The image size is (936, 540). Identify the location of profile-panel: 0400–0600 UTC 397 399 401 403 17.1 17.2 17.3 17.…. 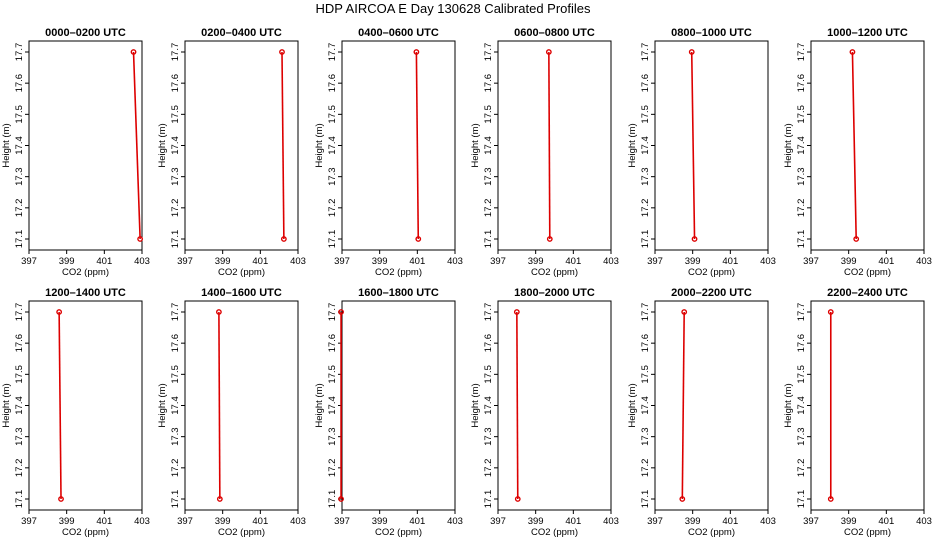
(388, 152).